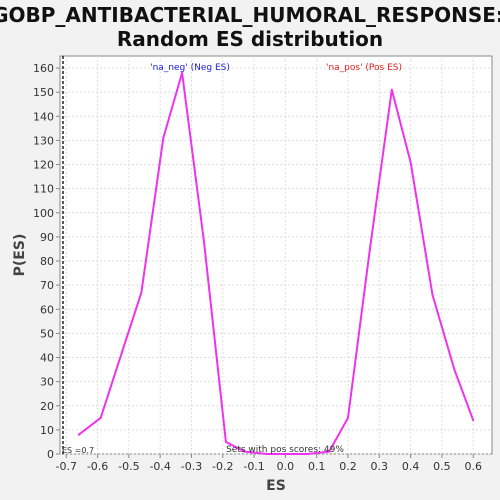 Image resolution: width=500 pixels, height=500 pixels. What do you see at coordinates (47, 358) in the screenshot?
I see `y-tick-label: 40` at bounding box center [47, 358].